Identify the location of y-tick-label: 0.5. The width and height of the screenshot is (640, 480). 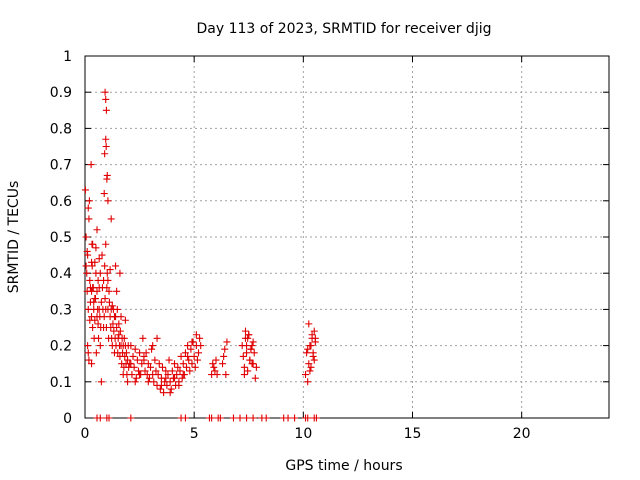
(61, 238).